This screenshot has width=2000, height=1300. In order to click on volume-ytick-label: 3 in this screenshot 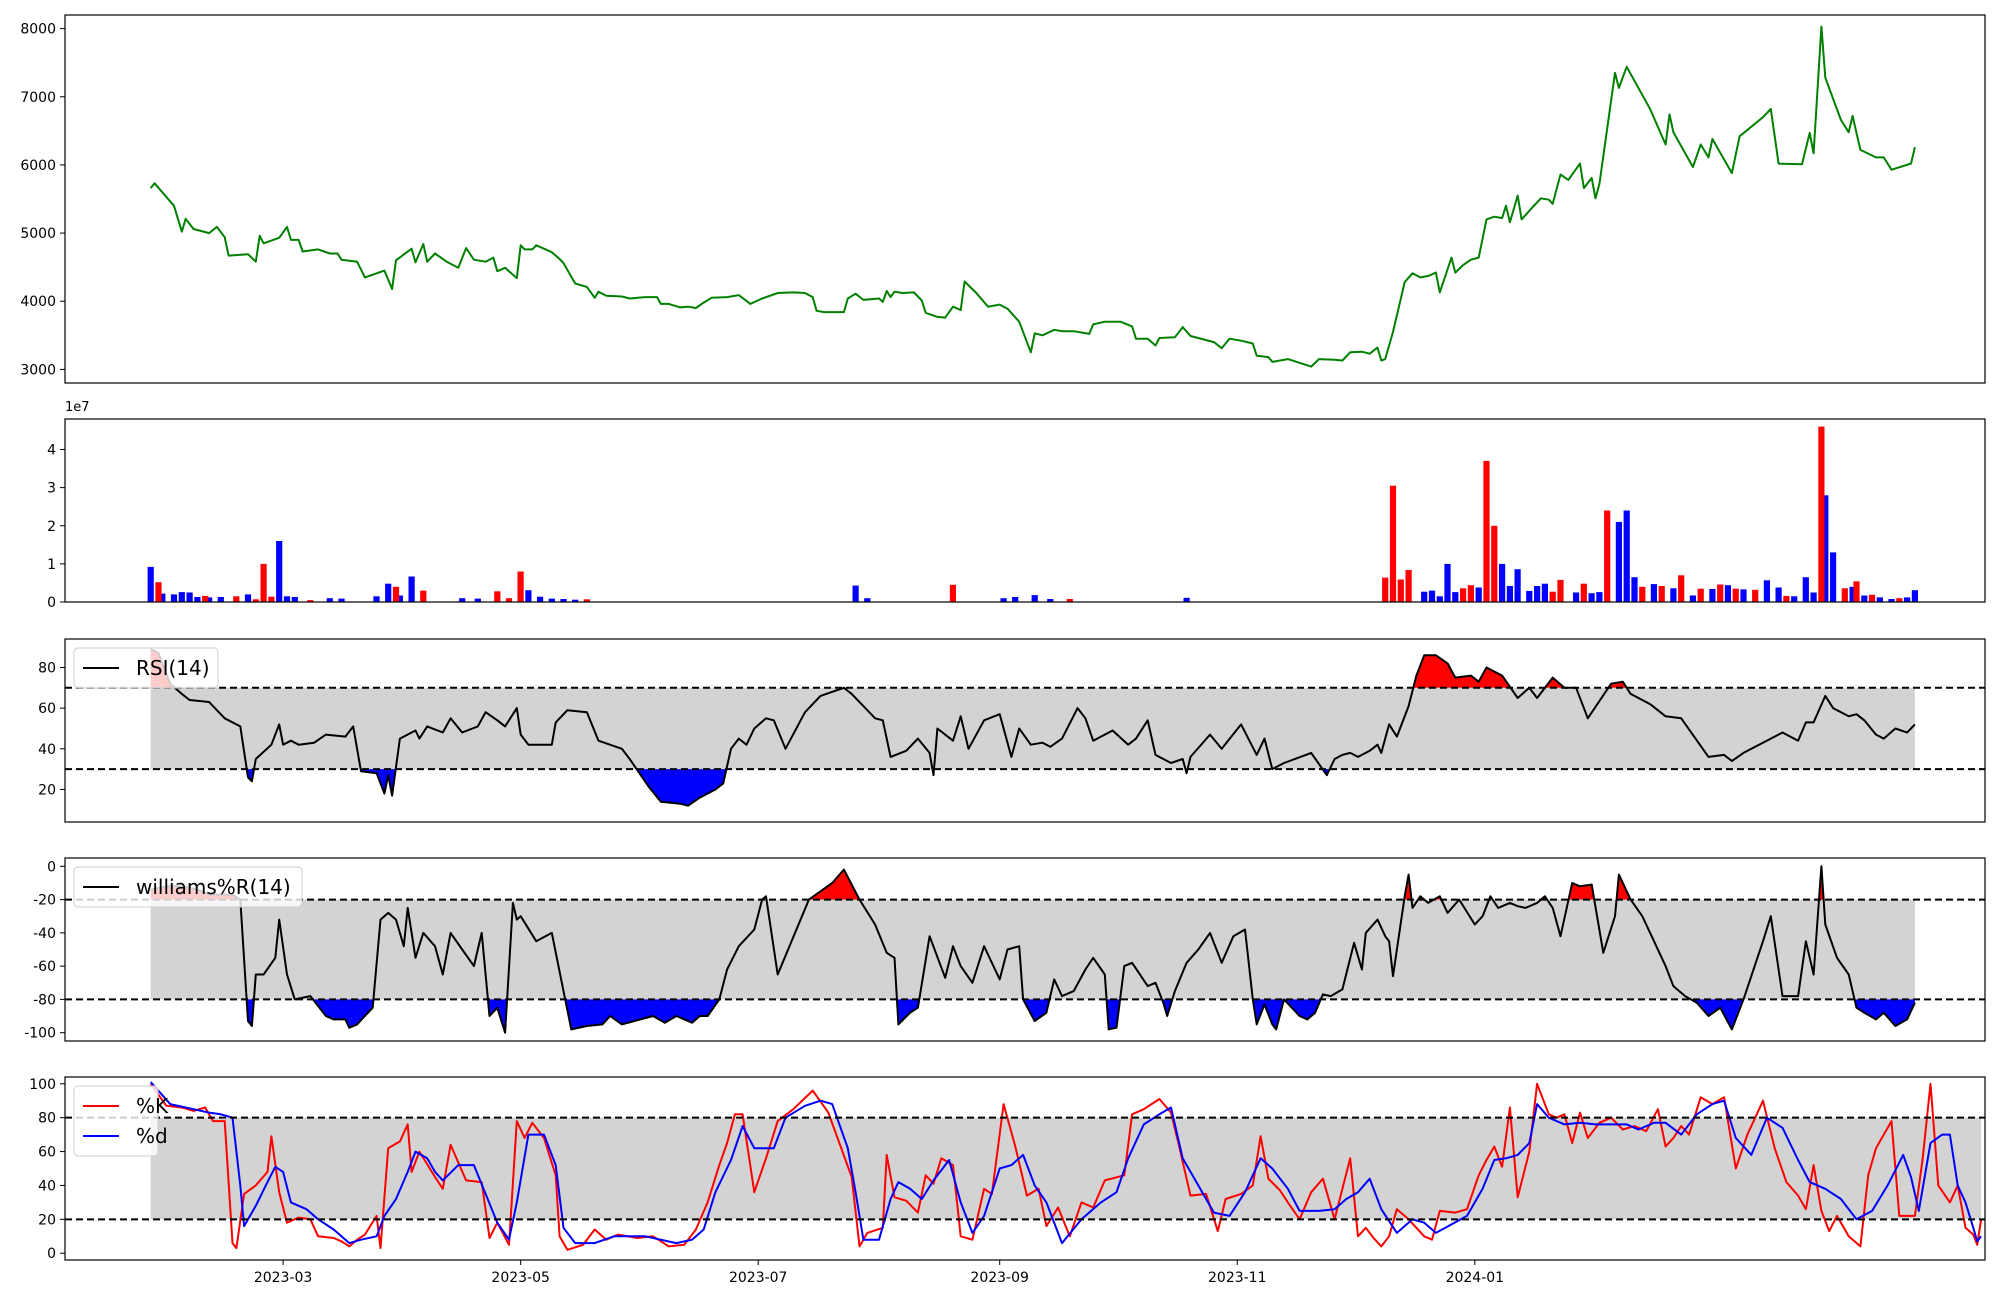, I will do `click(51, 489)`.